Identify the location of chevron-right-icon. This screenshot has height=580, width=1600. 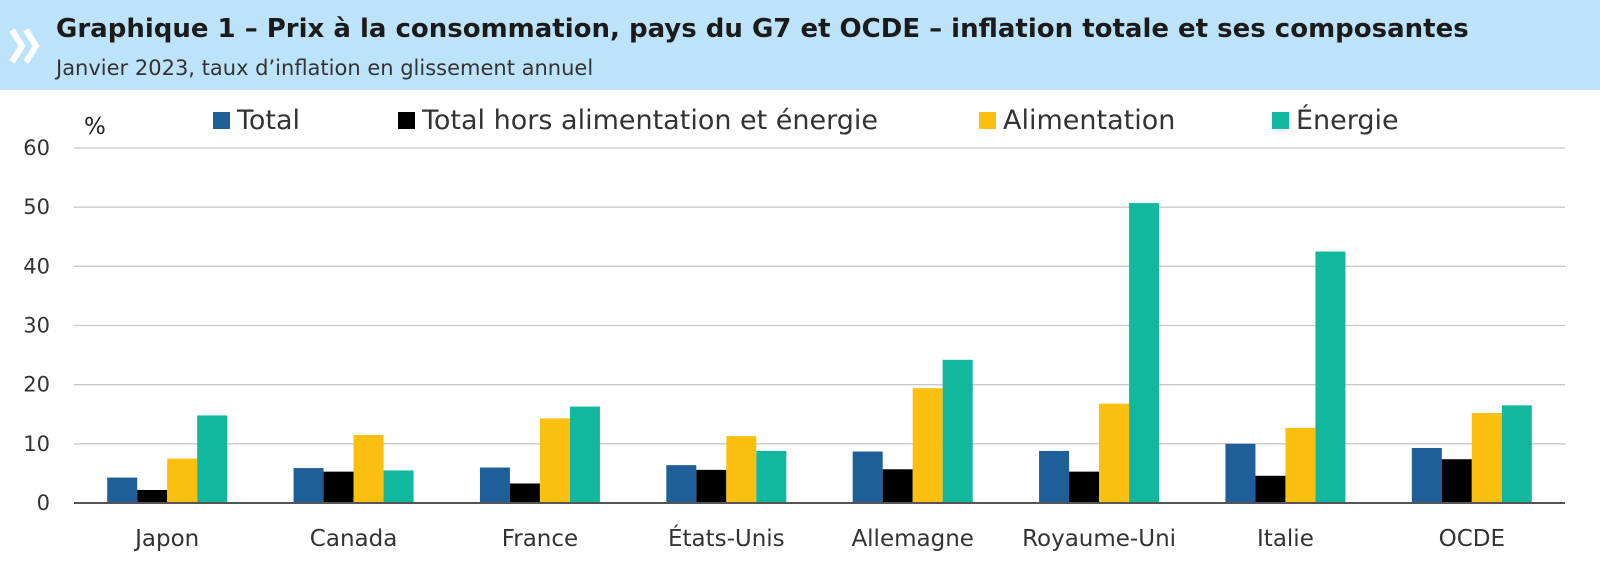
(24, 46).